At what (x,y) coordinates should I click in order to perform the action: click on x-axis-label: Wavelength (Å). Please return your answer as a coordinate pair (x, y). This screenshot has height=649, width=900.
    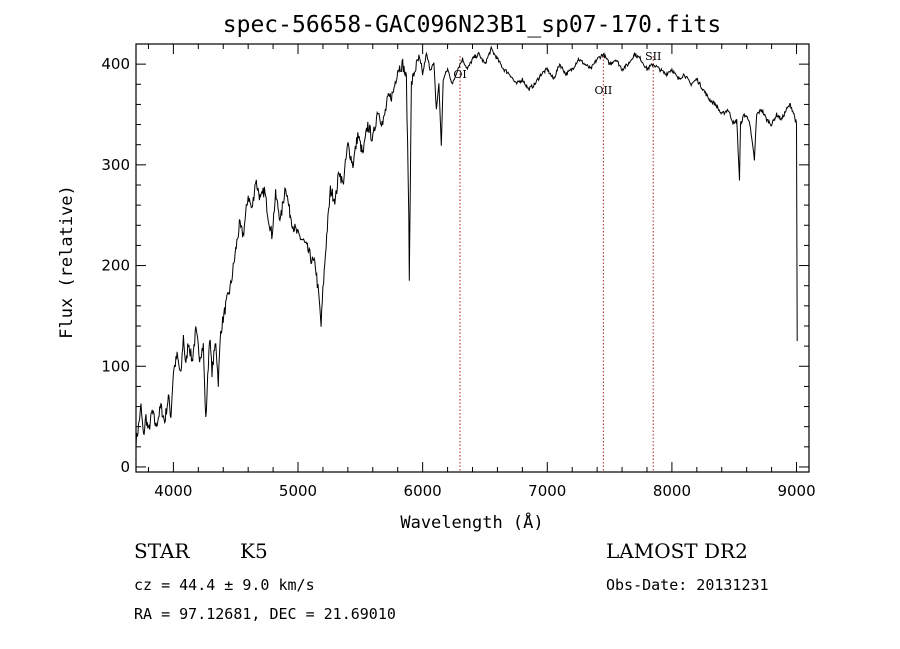
    Looking at the image, I should click on (471, 522).